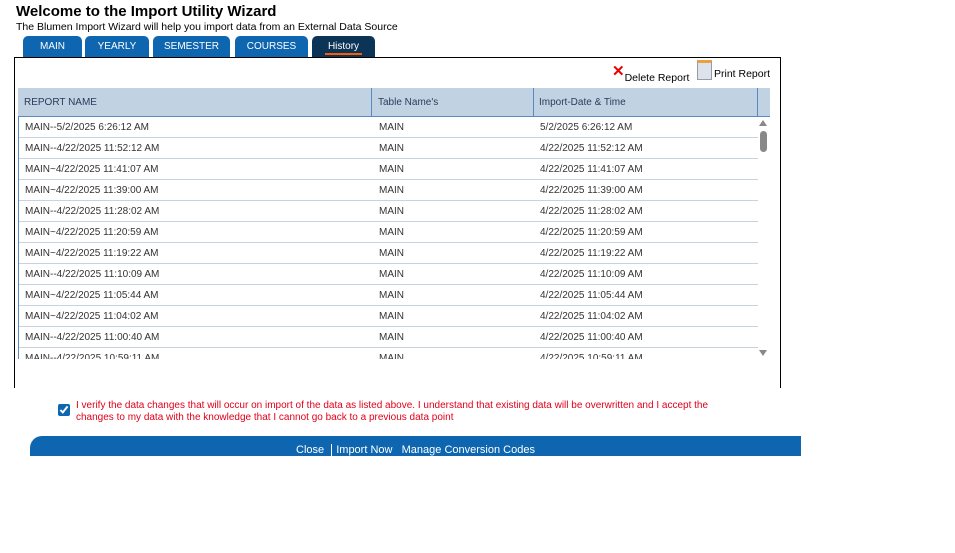 This screenshot has height=553, width=955. I want to click on column-table-name: Table Name's, so click(408, 102).